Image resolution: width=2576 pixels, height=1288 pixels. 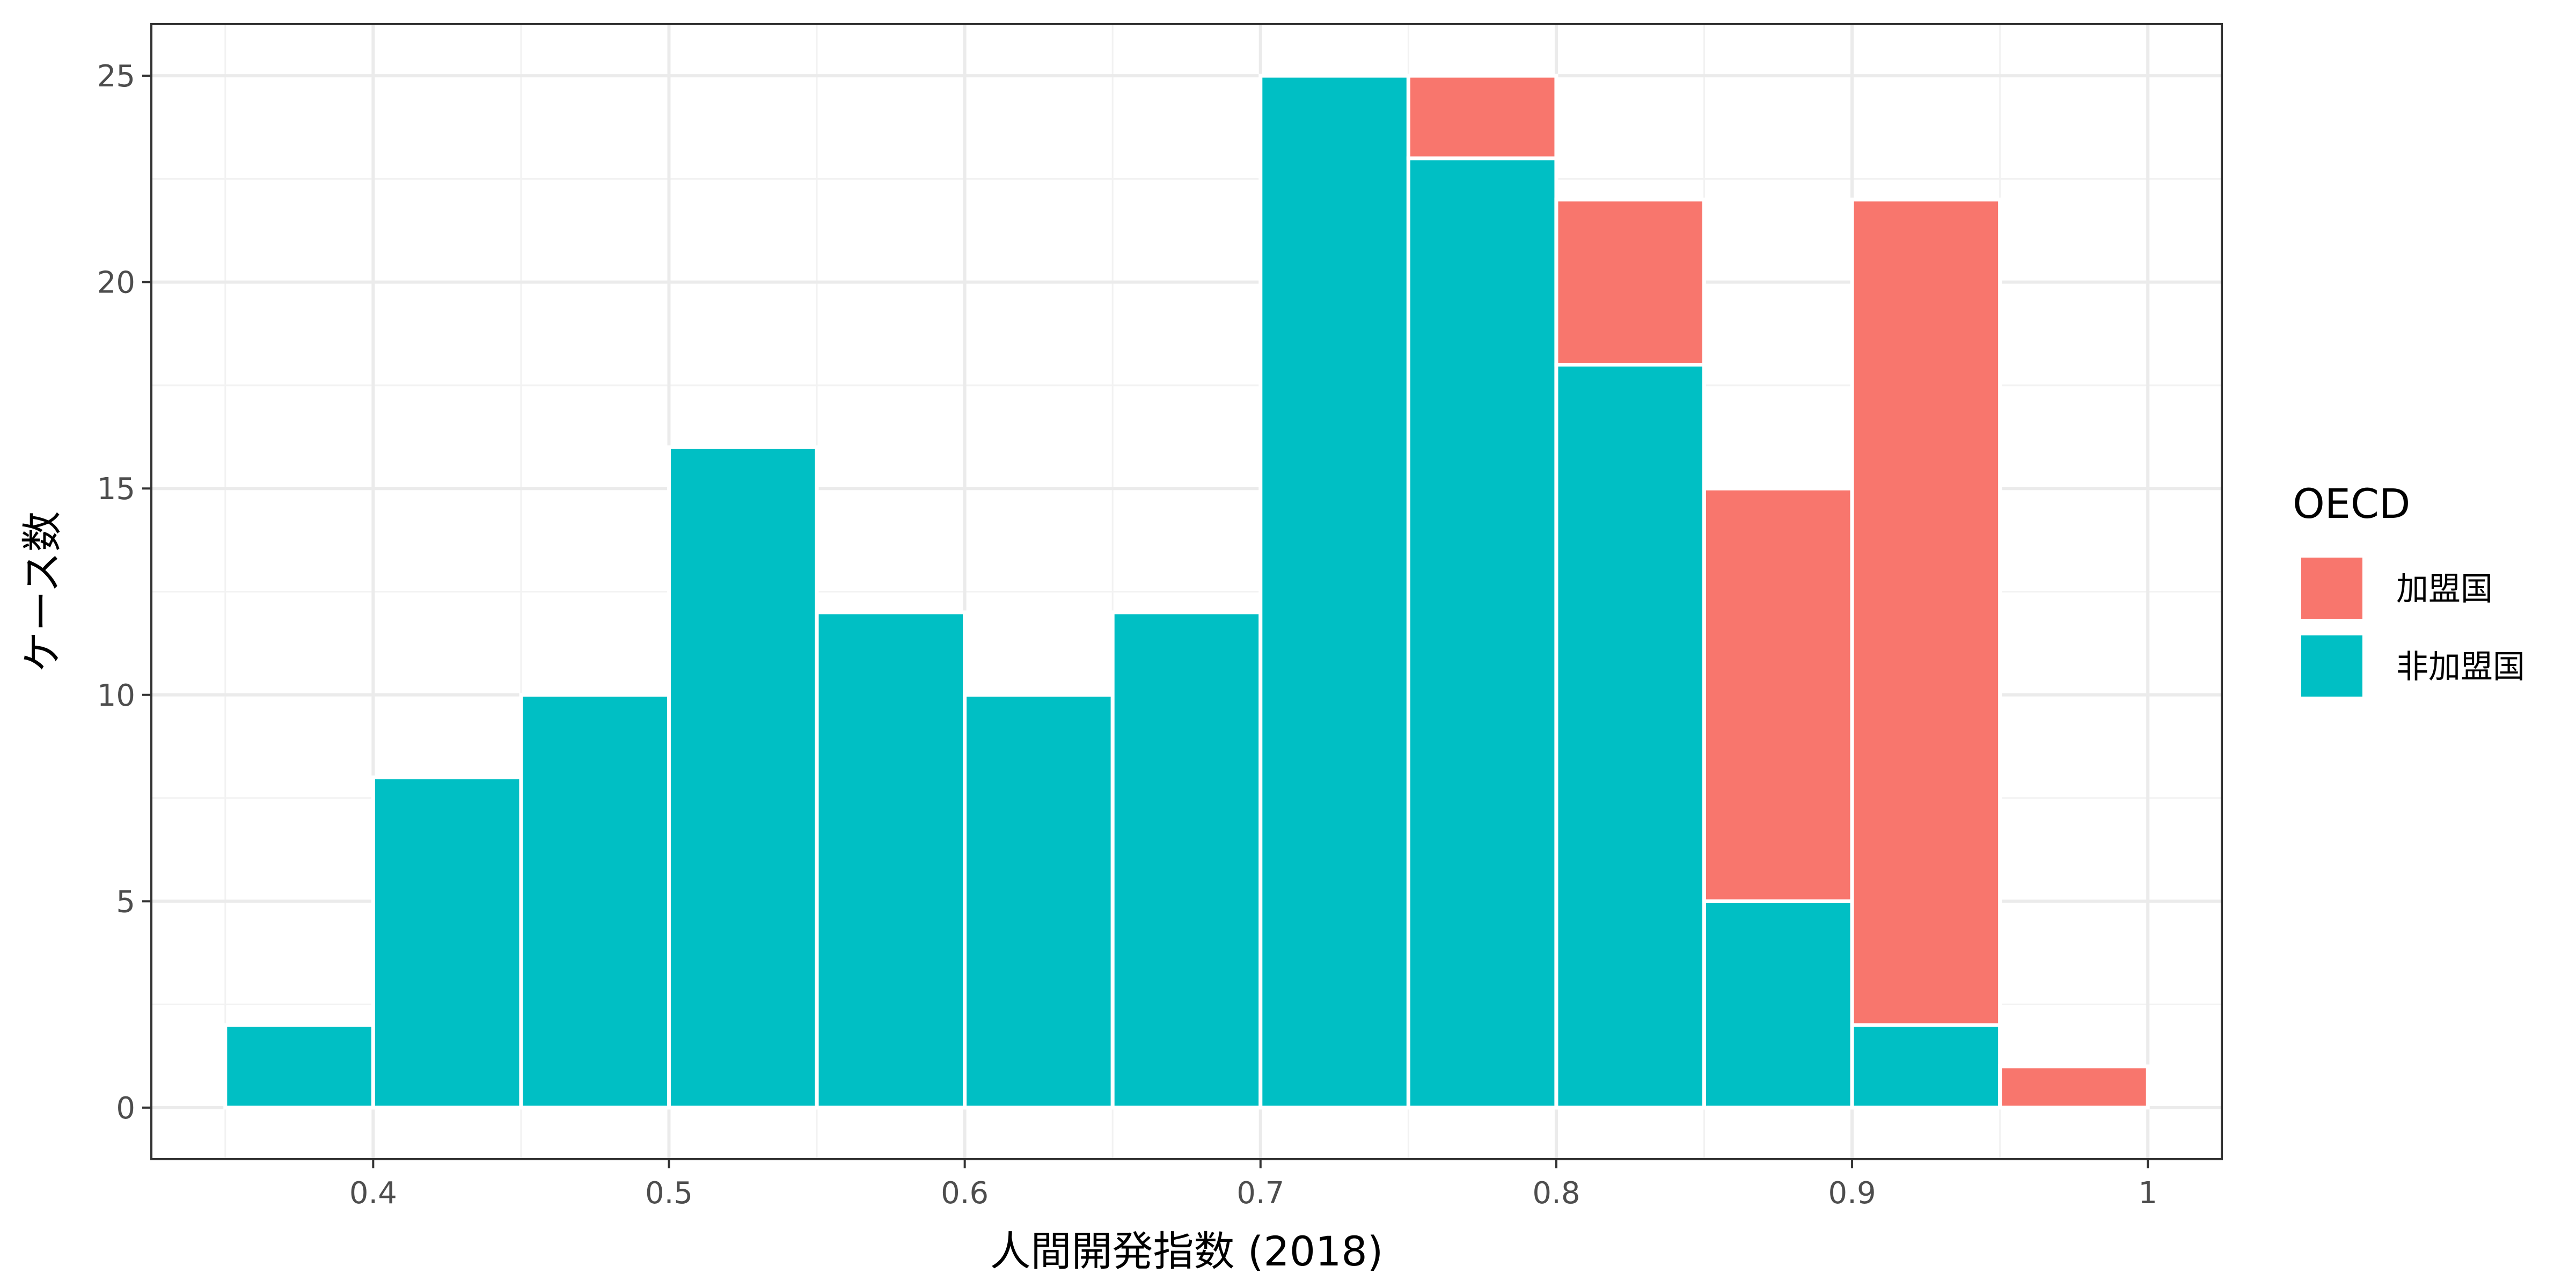 What do you see at coordinates (669, 1193) in the screenshot?
I see `x-tick-label: 0.5` at bounding box center [669, 1193].